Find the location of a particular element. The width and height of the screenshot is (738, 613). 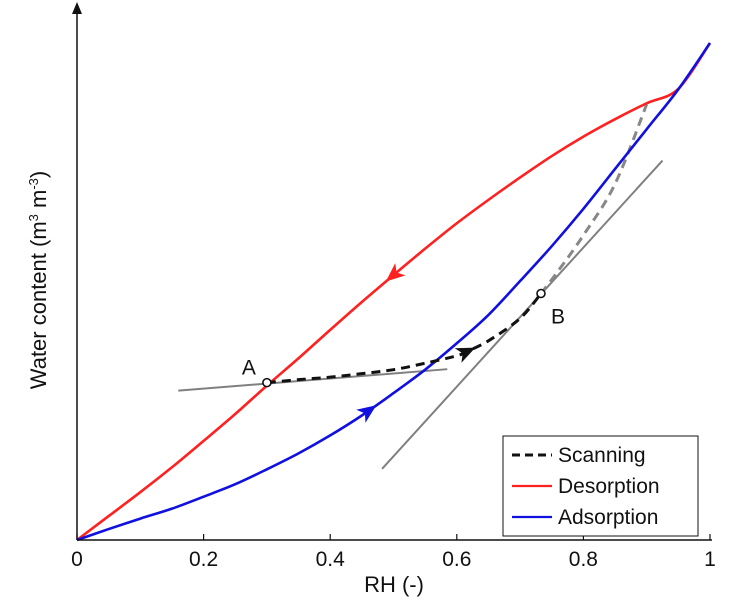

arrowhead-adsorption is located at coordinates (366, 414).